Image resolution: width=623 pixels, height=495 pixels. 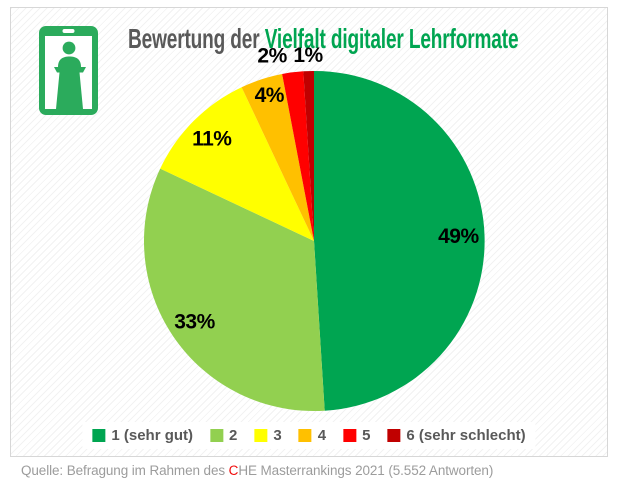 I want to click on pie-label-5: 2%, so click(x=272, y=56).